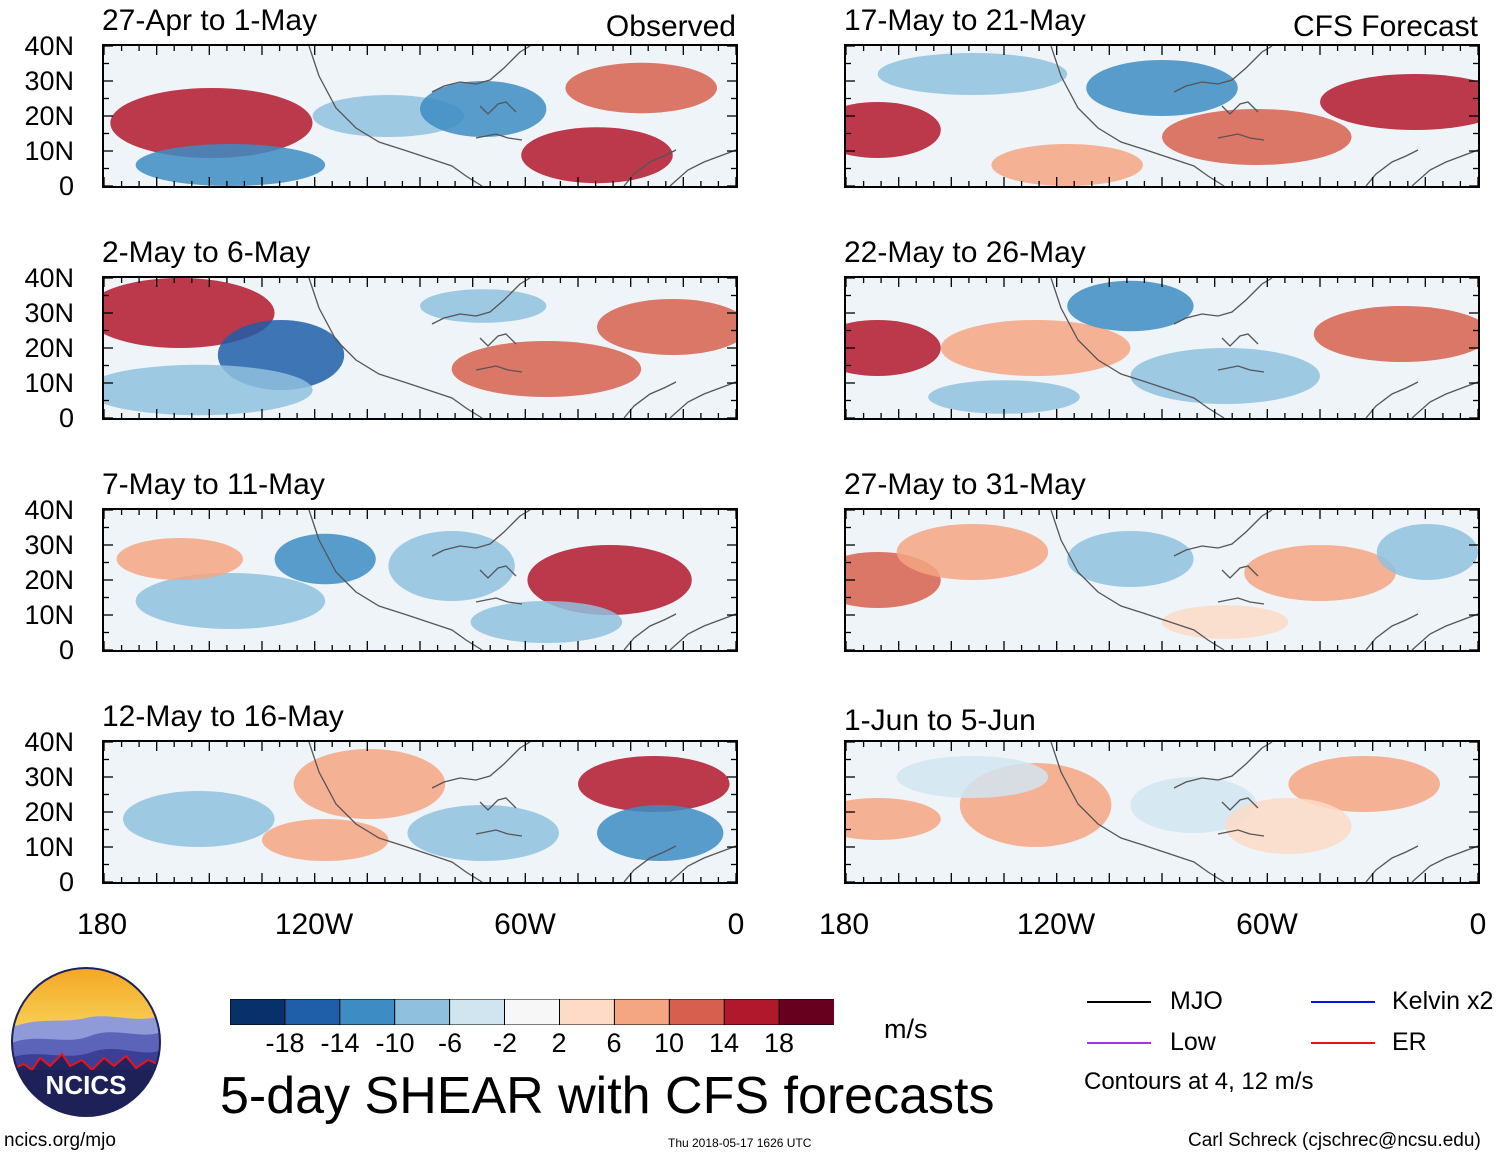  What do you see at coordinates (779, 1043) in the screenshot?
I see `colorbar-label: 18` at bounding box center [779, 1043].